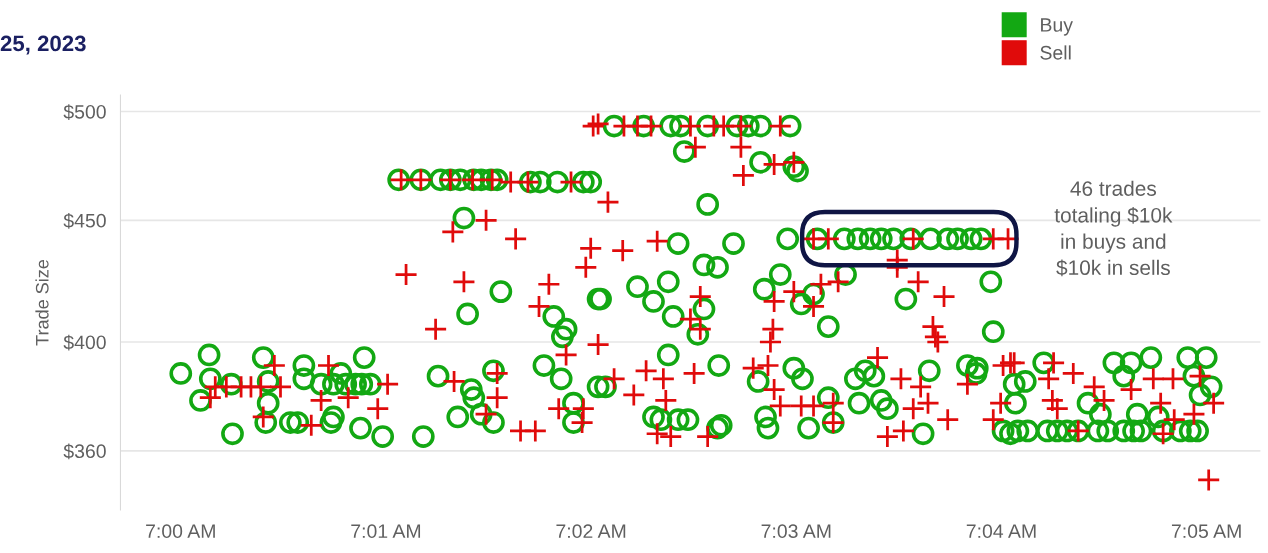 The width and height of the screenshot is (1268, 553). Describe the element at coordinates (84, 220) in the screenshot. I see `y-tick-label: $450` at that location.